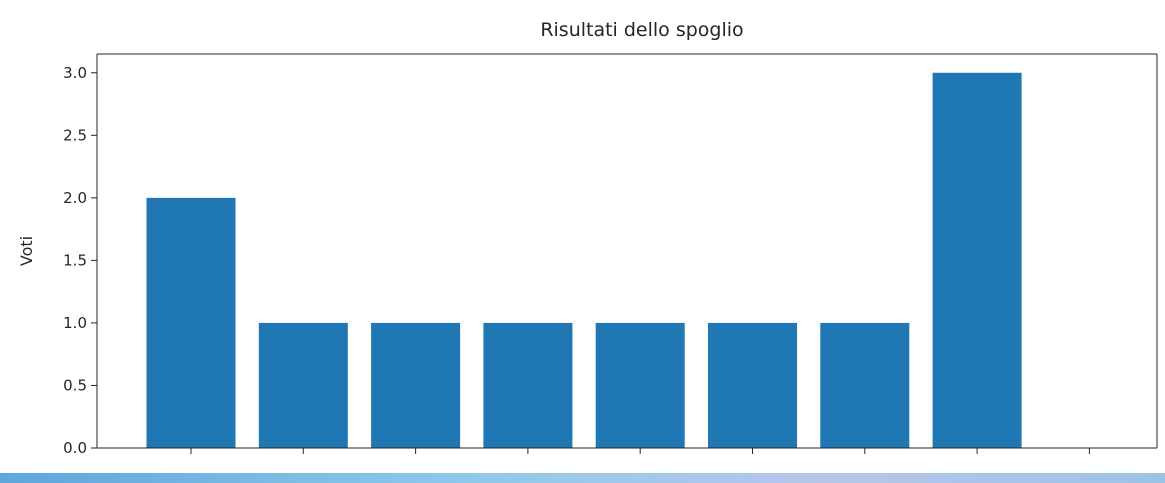 The height and width of the screenshot is (483, 1165). Describe the element at coordinates (641, 30) in the screenshot. I see `chart-title: Risultati dello spoglio` at that location.